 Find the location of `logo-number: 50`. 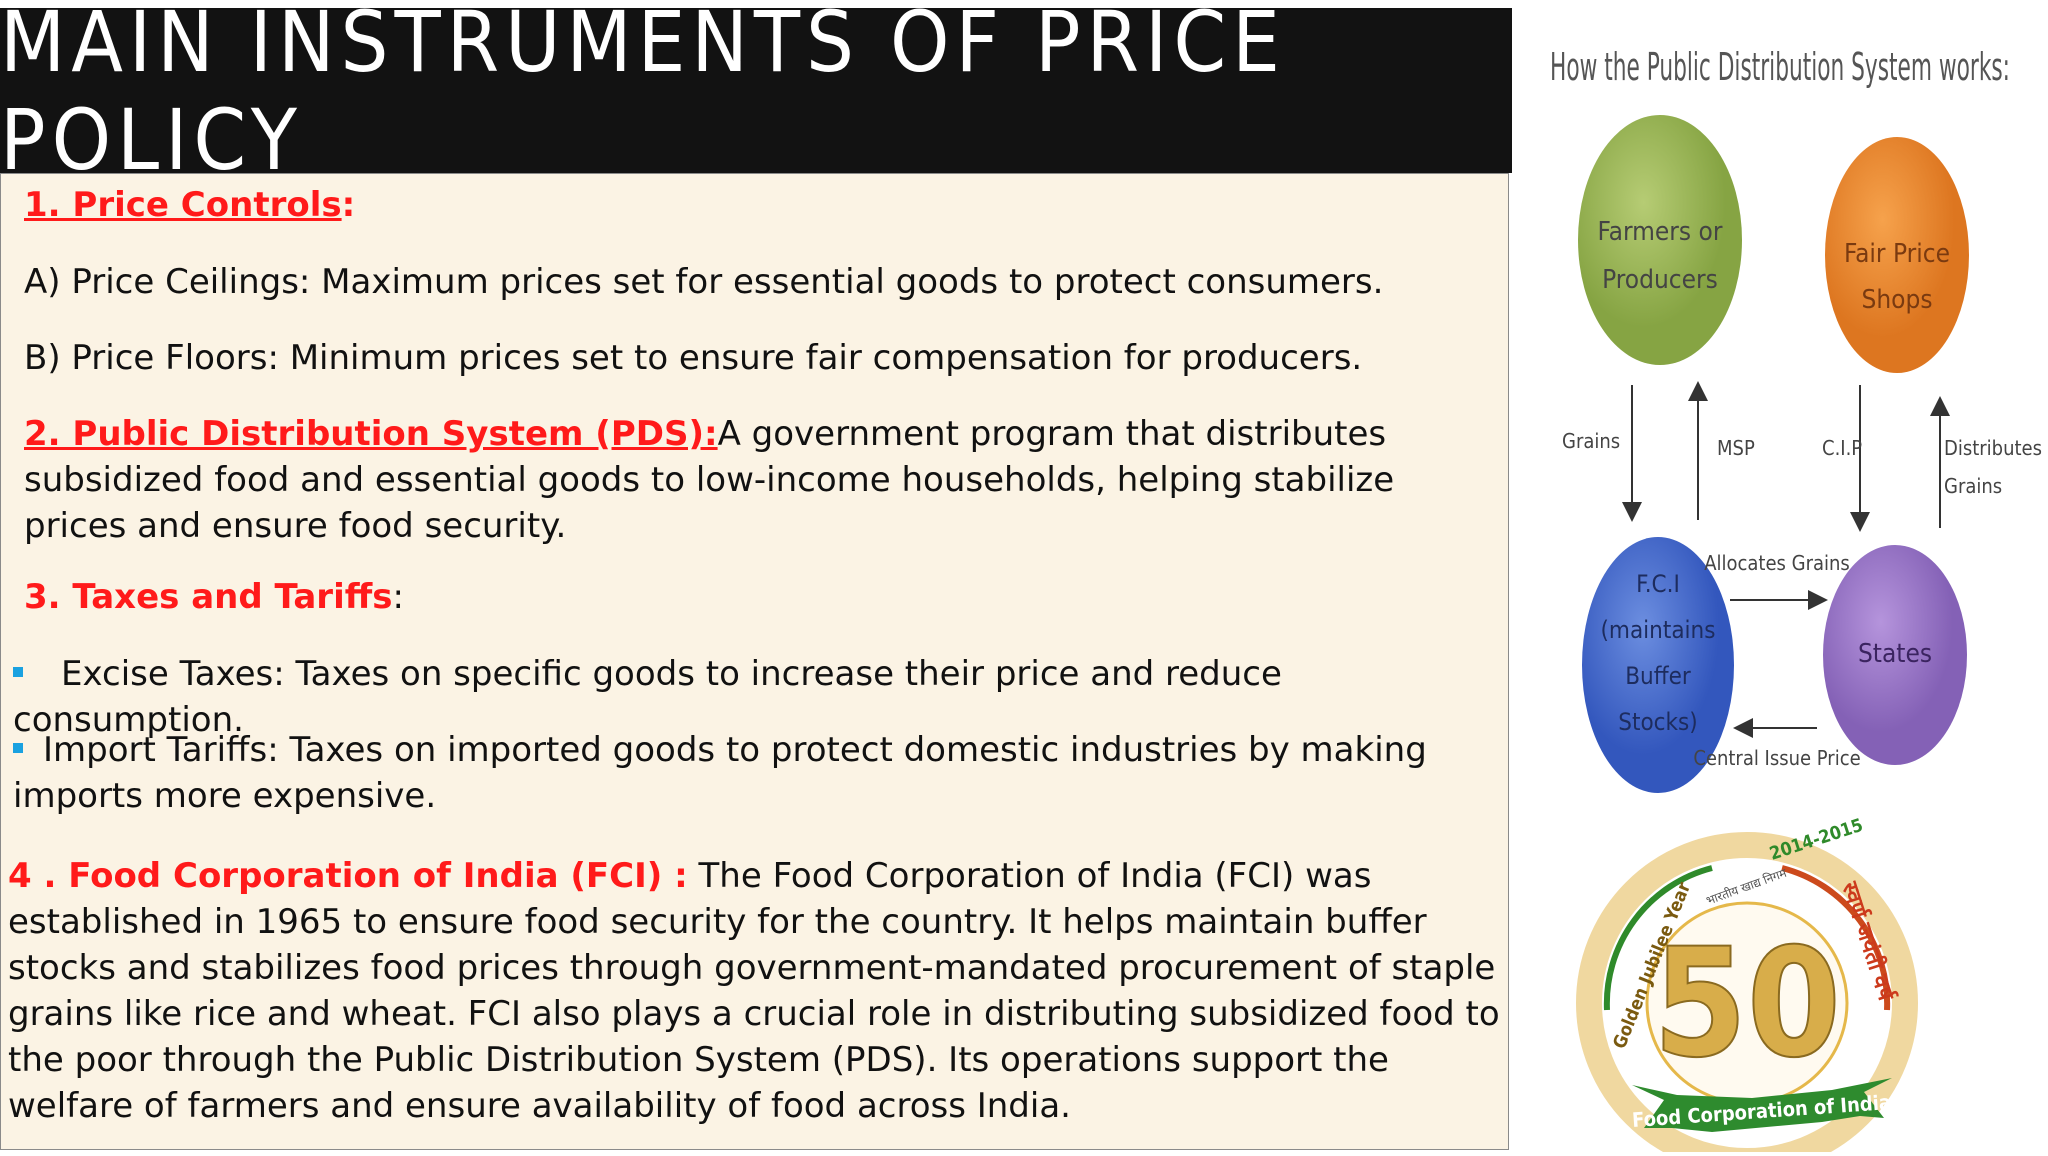

logo-number: 50 is located at coordinates (1747, 1004).